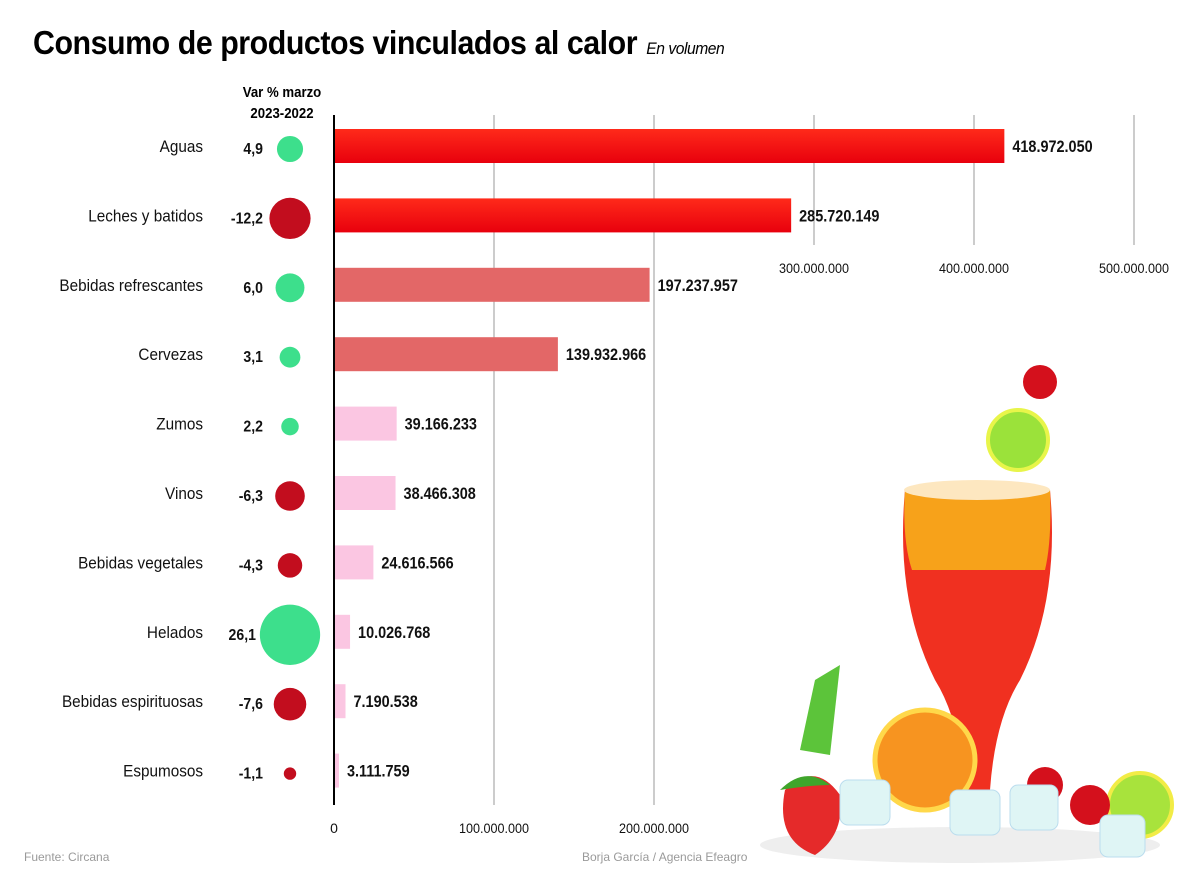 This screenshot has height=873, width=1200. Describe the element at coordinates (386, 702) in the screenshot. I see `bar-value-label: 7.190.538` at that location.